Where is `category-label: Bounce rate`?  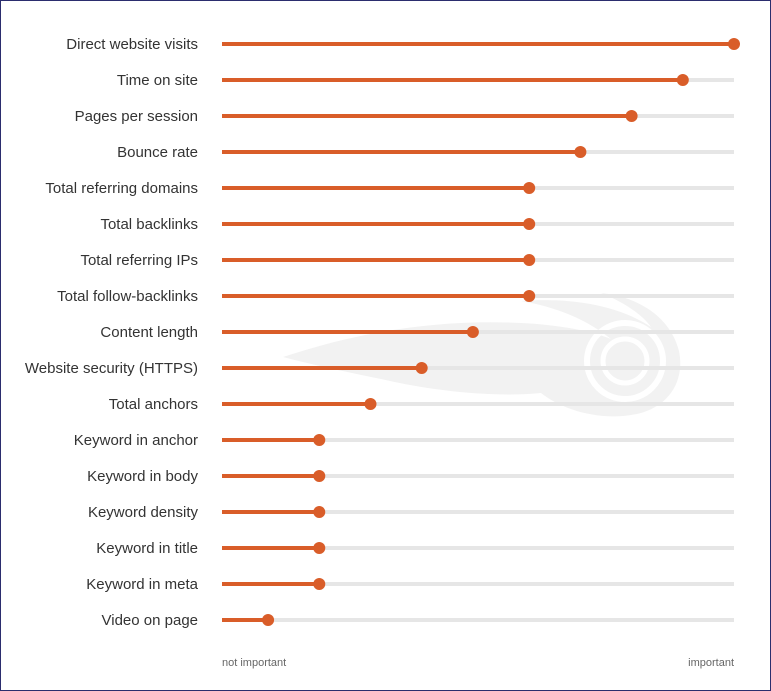
category-label: Bounce rate is located at coordinates (157, 152).